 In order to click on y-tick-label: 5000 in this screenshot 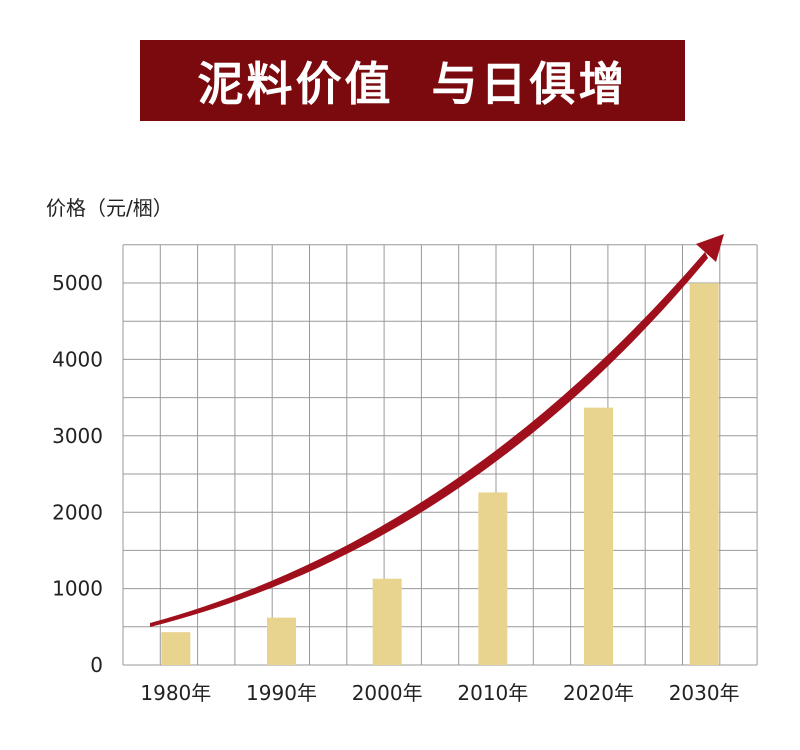, I will do `click(77, 283)`.